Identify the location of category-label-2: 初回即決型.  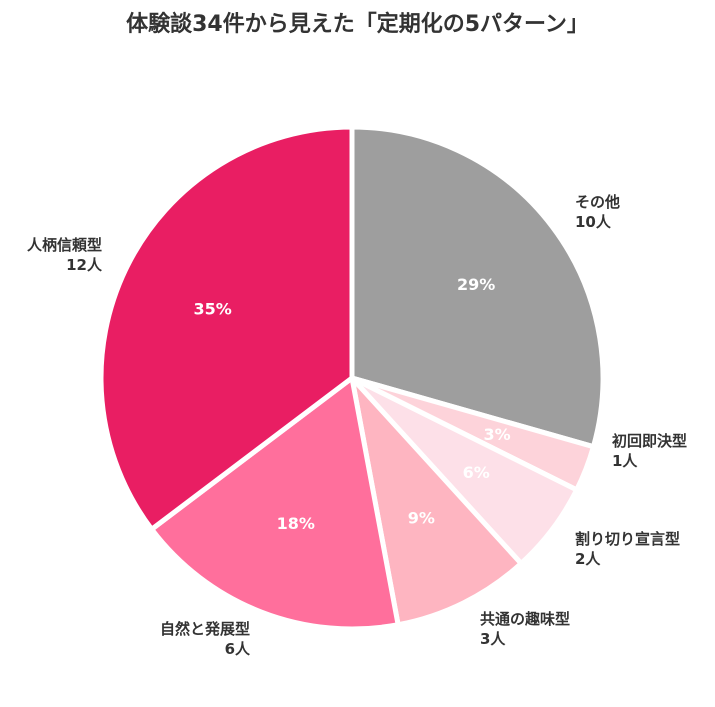
(649, 441).